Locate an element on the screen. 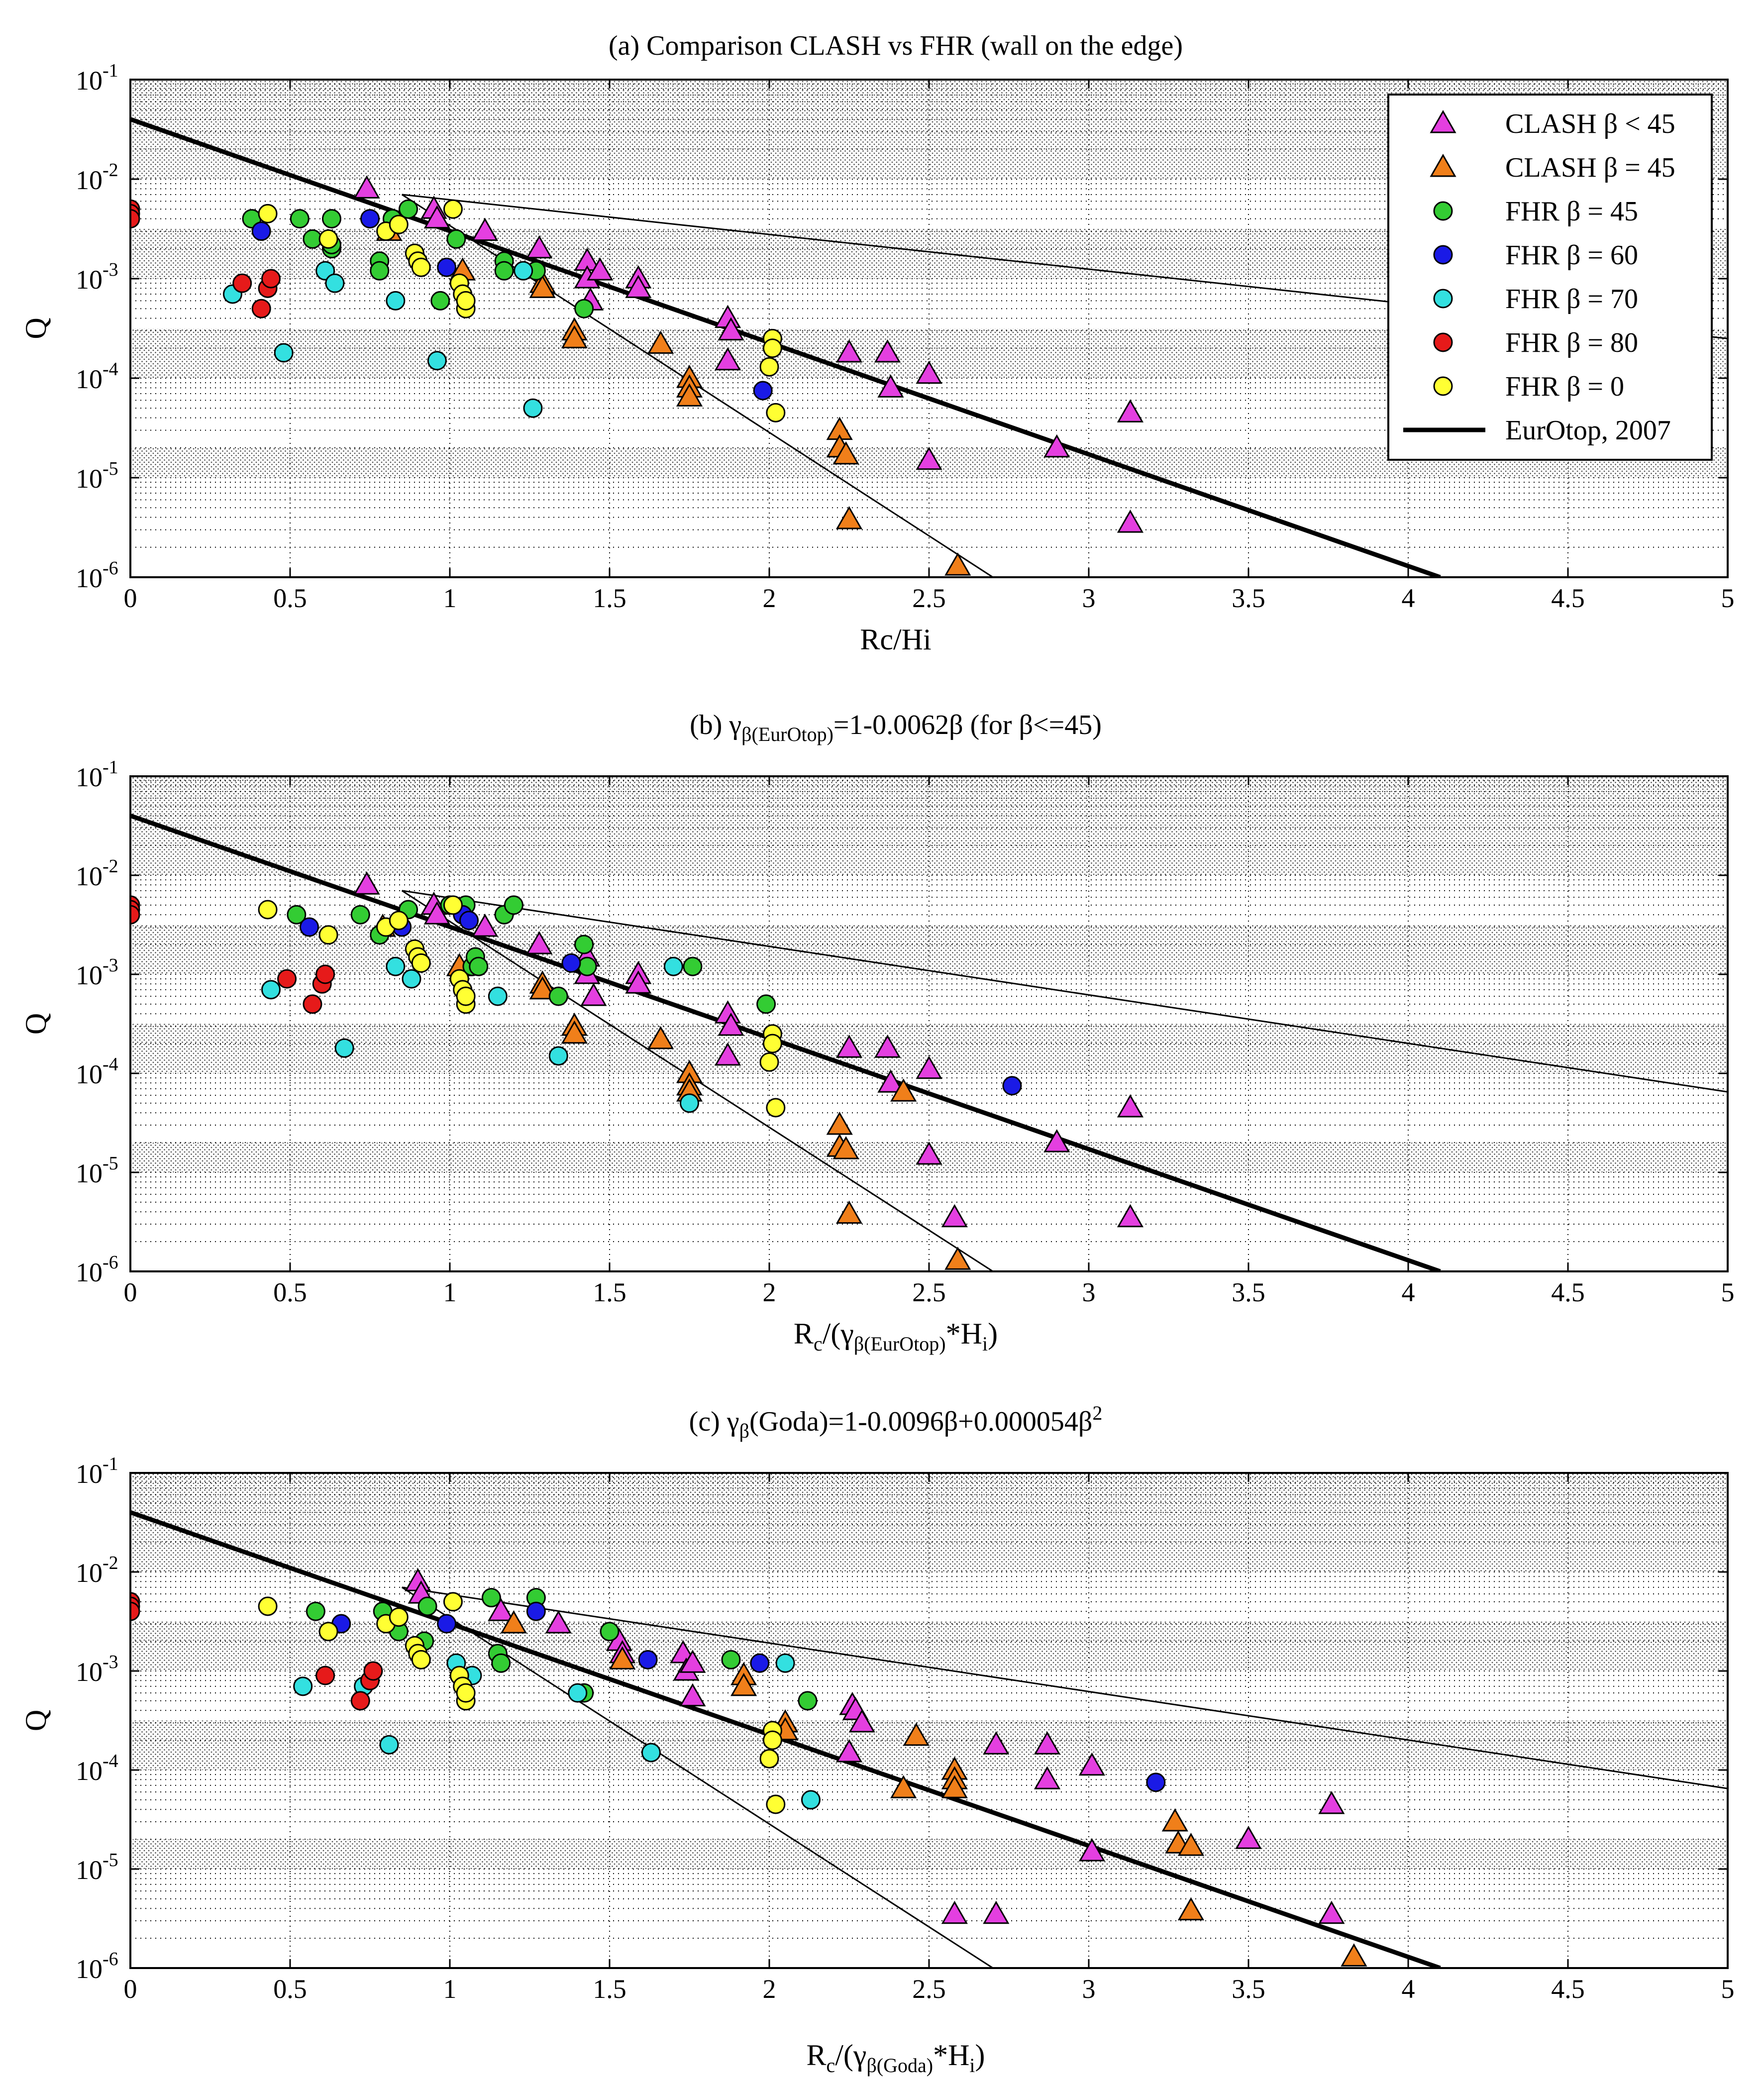 This screenshot has width=1764, height=2082. legend-box is located at coordinates (1550, 277).